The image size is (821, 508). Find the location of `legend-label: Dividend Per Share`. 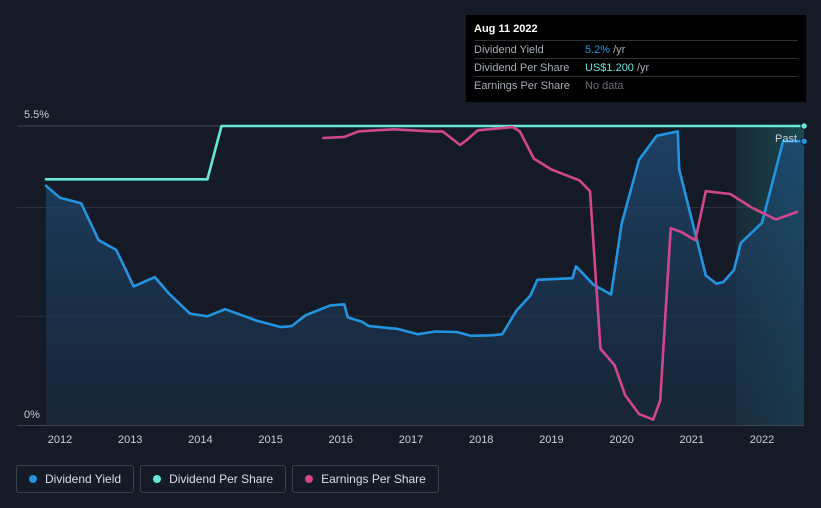

legend-label: Dividend Per Share is located at coordinates (221, 479).